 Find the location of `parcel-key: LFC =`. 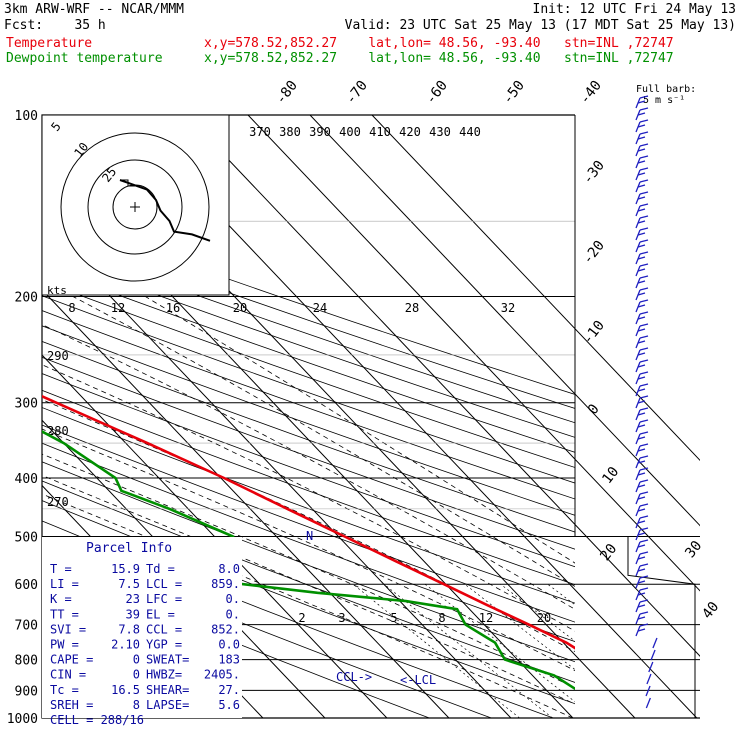

parcel-key: LFC = is located at coordinates (164, 599).